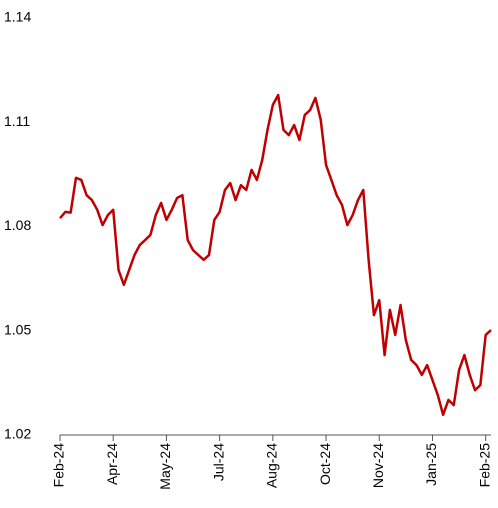 This screenshot has height=508, width=498. What do you see at coordinates (17, 121) in the screenshot?
I see `y-tick-label: 1.11` at bounding box center [17, 121].